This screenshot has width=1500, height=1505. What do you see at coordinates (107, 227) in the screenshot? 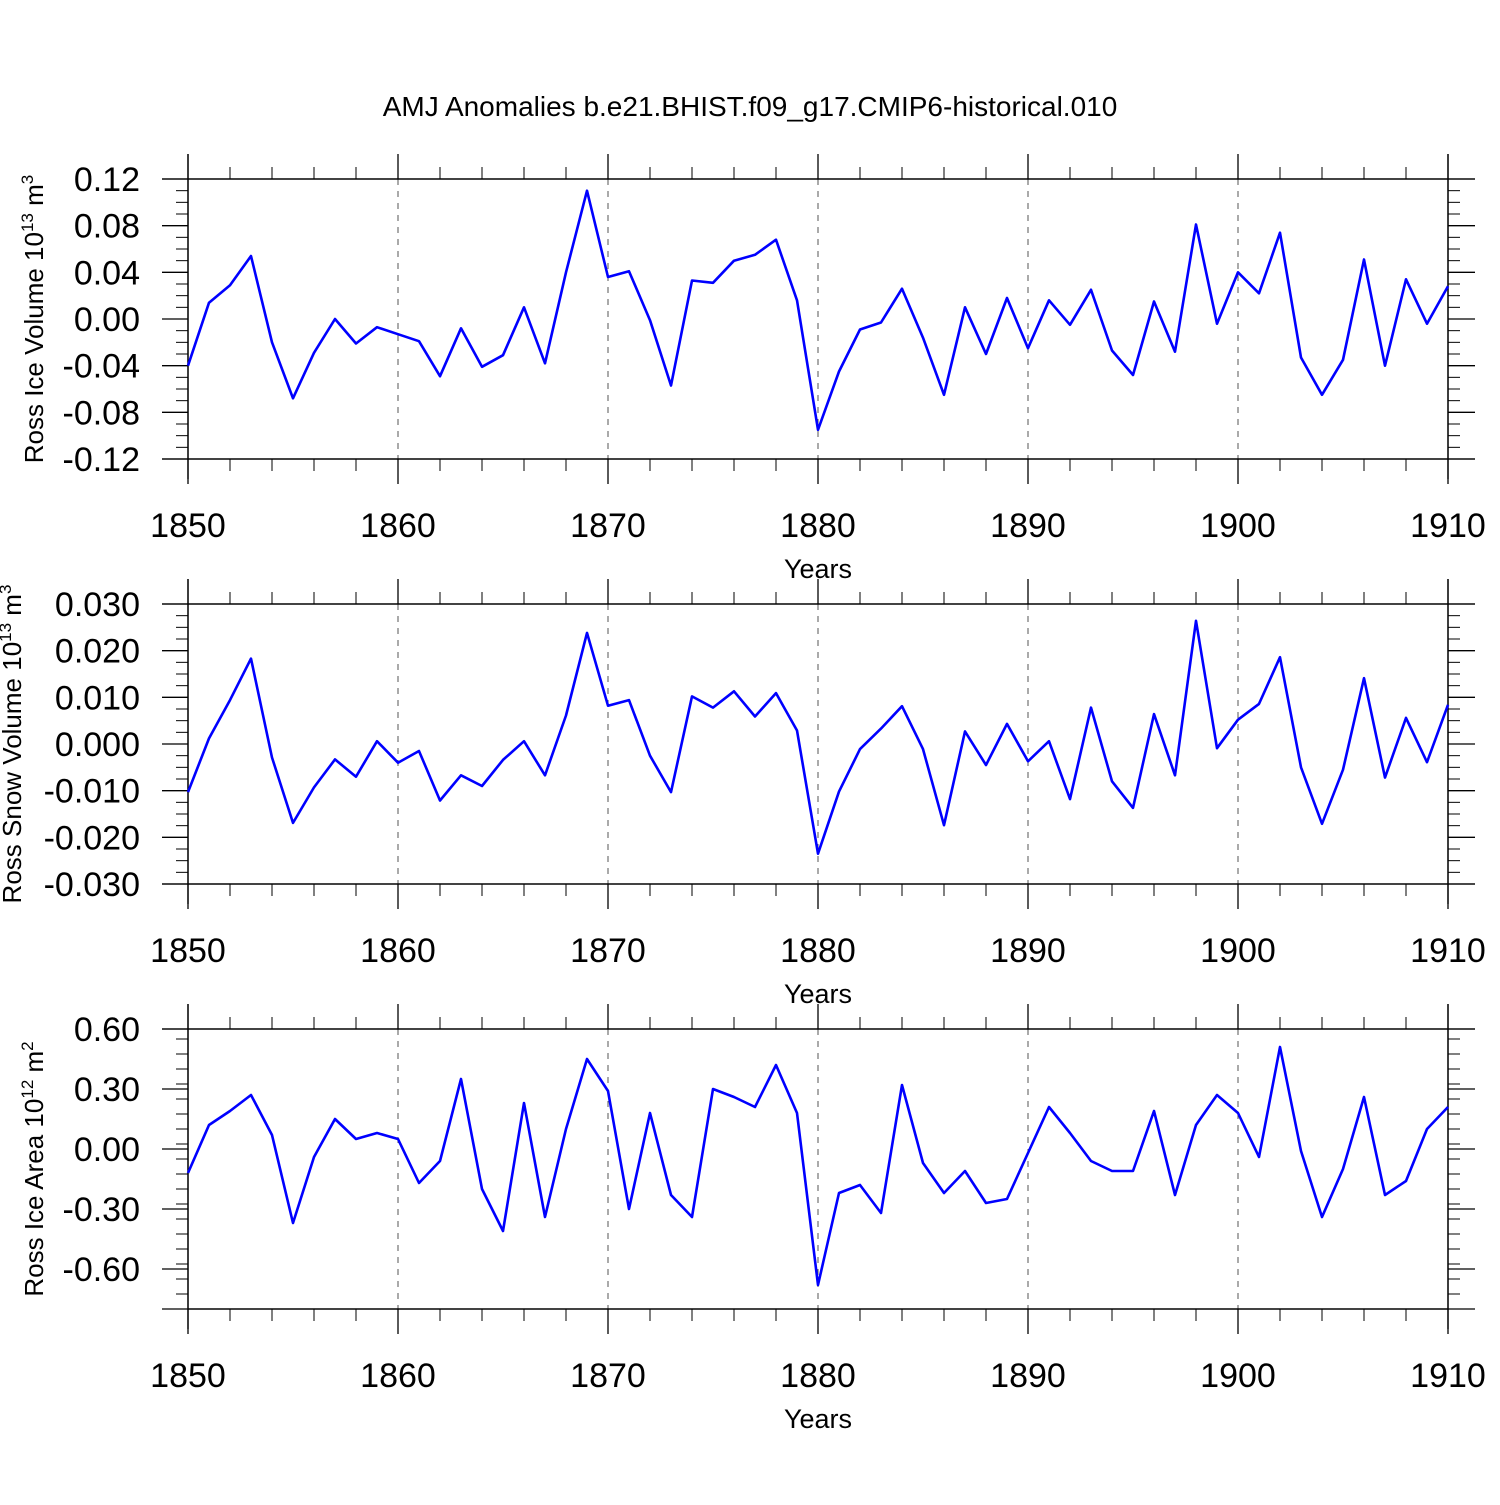
I see `y-tick-label: 0.08` at bounding box center [107, 227].